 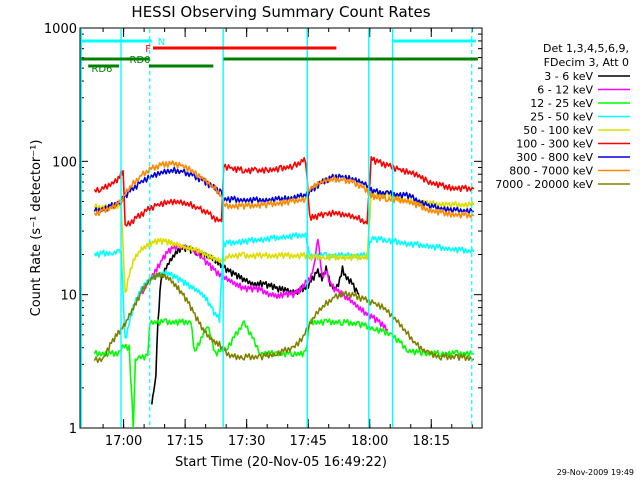 What do you see at coordinates (101, 69) in the screenshot?
I see `state-label-rd6: RD6` at bounding box center [101, 69].